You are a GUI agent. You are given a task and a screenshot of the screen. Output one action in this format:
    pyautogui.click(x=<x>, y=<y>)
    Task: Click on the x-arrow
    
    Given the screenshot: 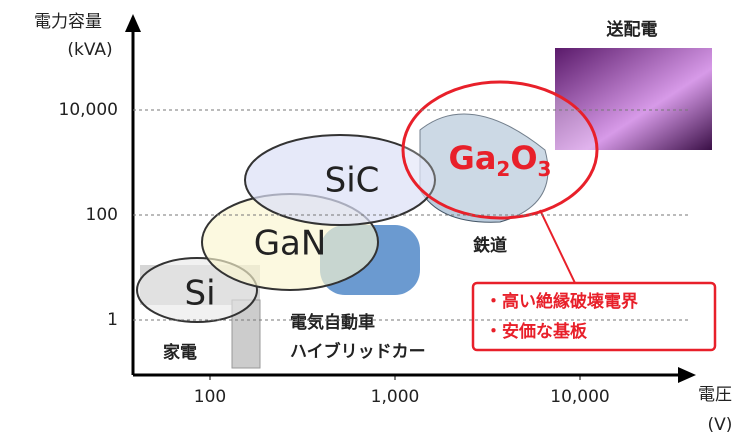 What is the action you would take?
    pyautogui.click(x=687, y=375)
    